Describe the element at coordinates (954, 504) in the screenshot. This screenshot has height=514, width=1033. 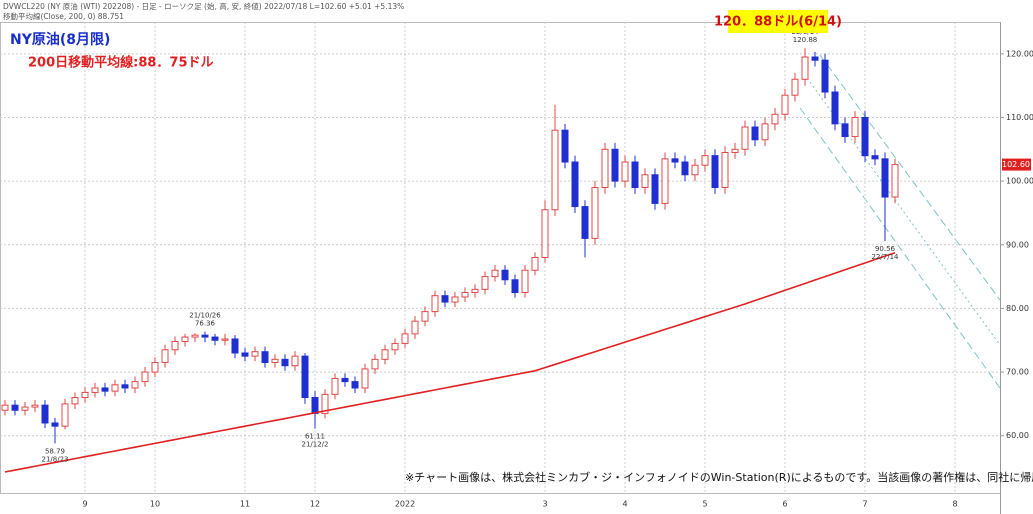
I see `x-tick-label: 8` at that location.